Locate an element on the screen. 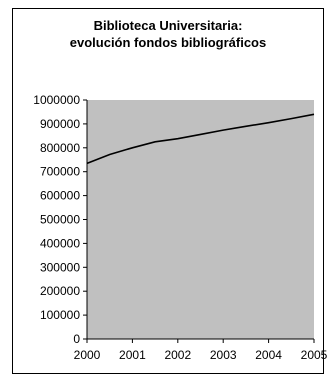 The image size is (334, 381). x-tick-label: 2002 is located at coordinates (177, 355).